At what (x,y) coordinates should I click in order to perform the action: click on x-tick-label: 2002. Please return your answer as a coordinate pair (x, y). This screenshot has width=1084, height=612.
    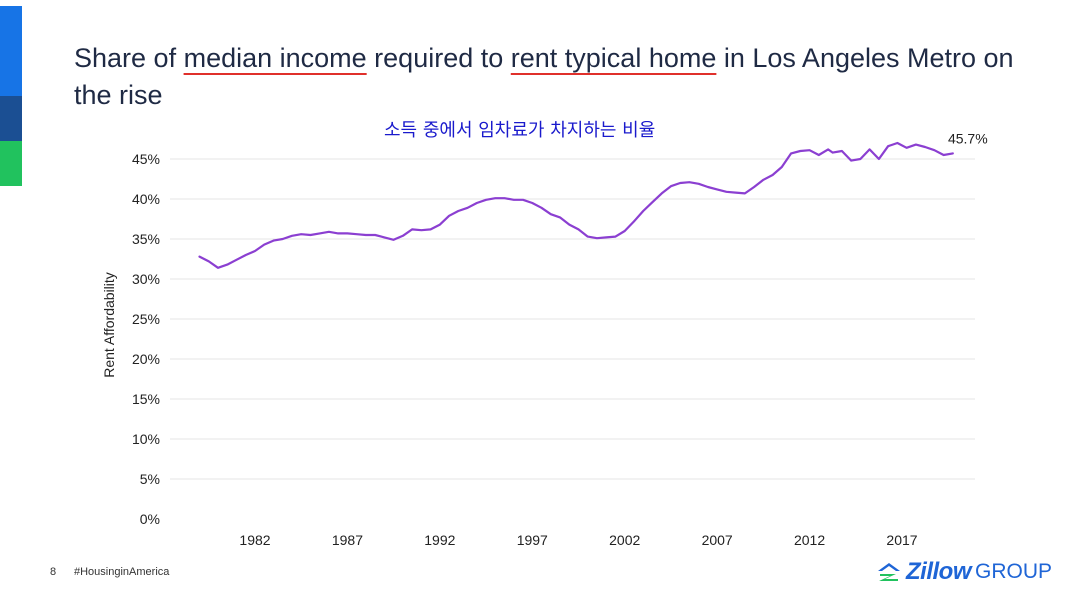
    Looking at the image, I should click on (624, 540).